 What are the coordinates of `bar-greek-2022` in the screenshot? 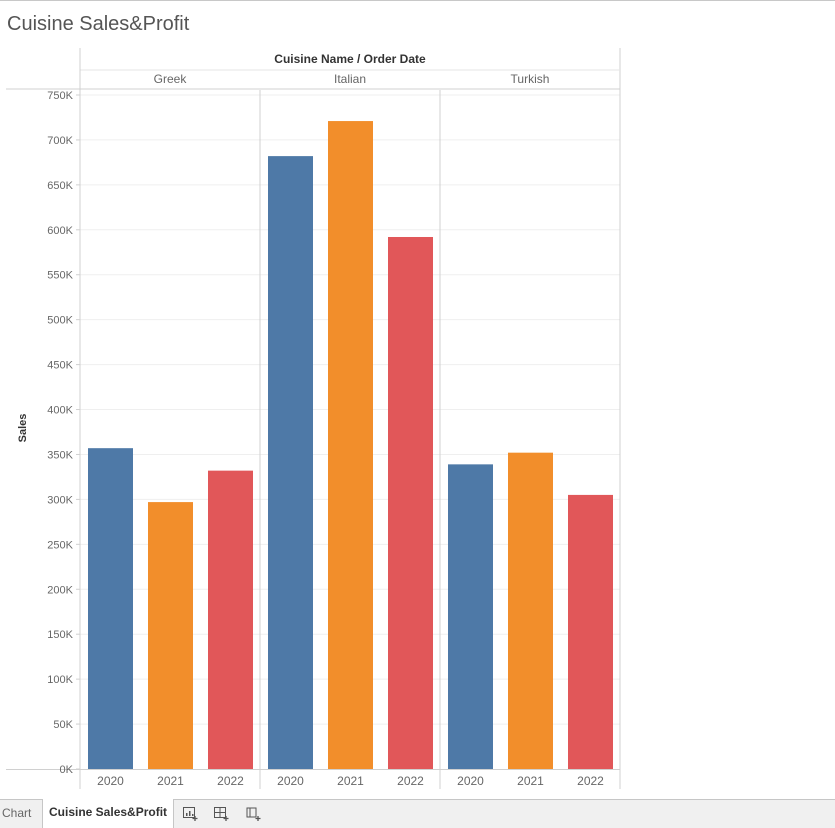 It's located at (230, 619).